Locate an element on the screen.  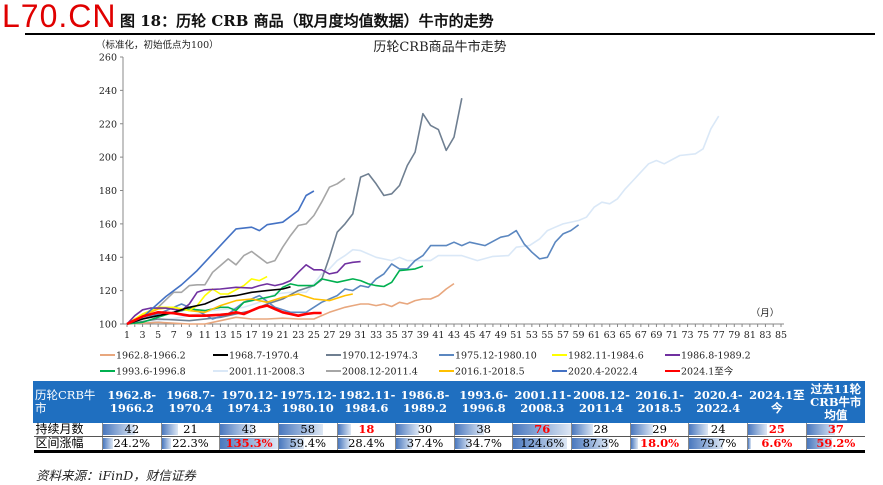
table-cell: 18 is located at coordinates (366, 430).